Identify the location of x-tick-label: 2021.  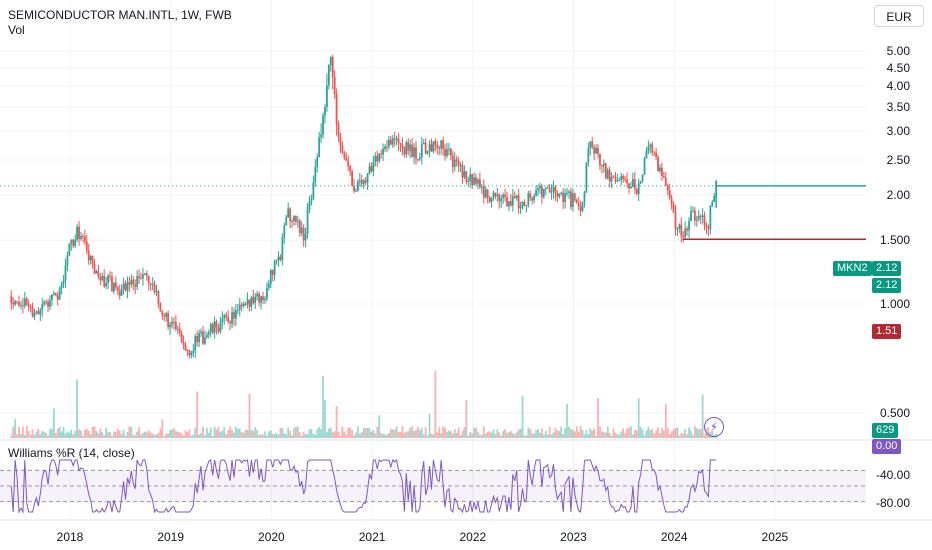
(372, 537).